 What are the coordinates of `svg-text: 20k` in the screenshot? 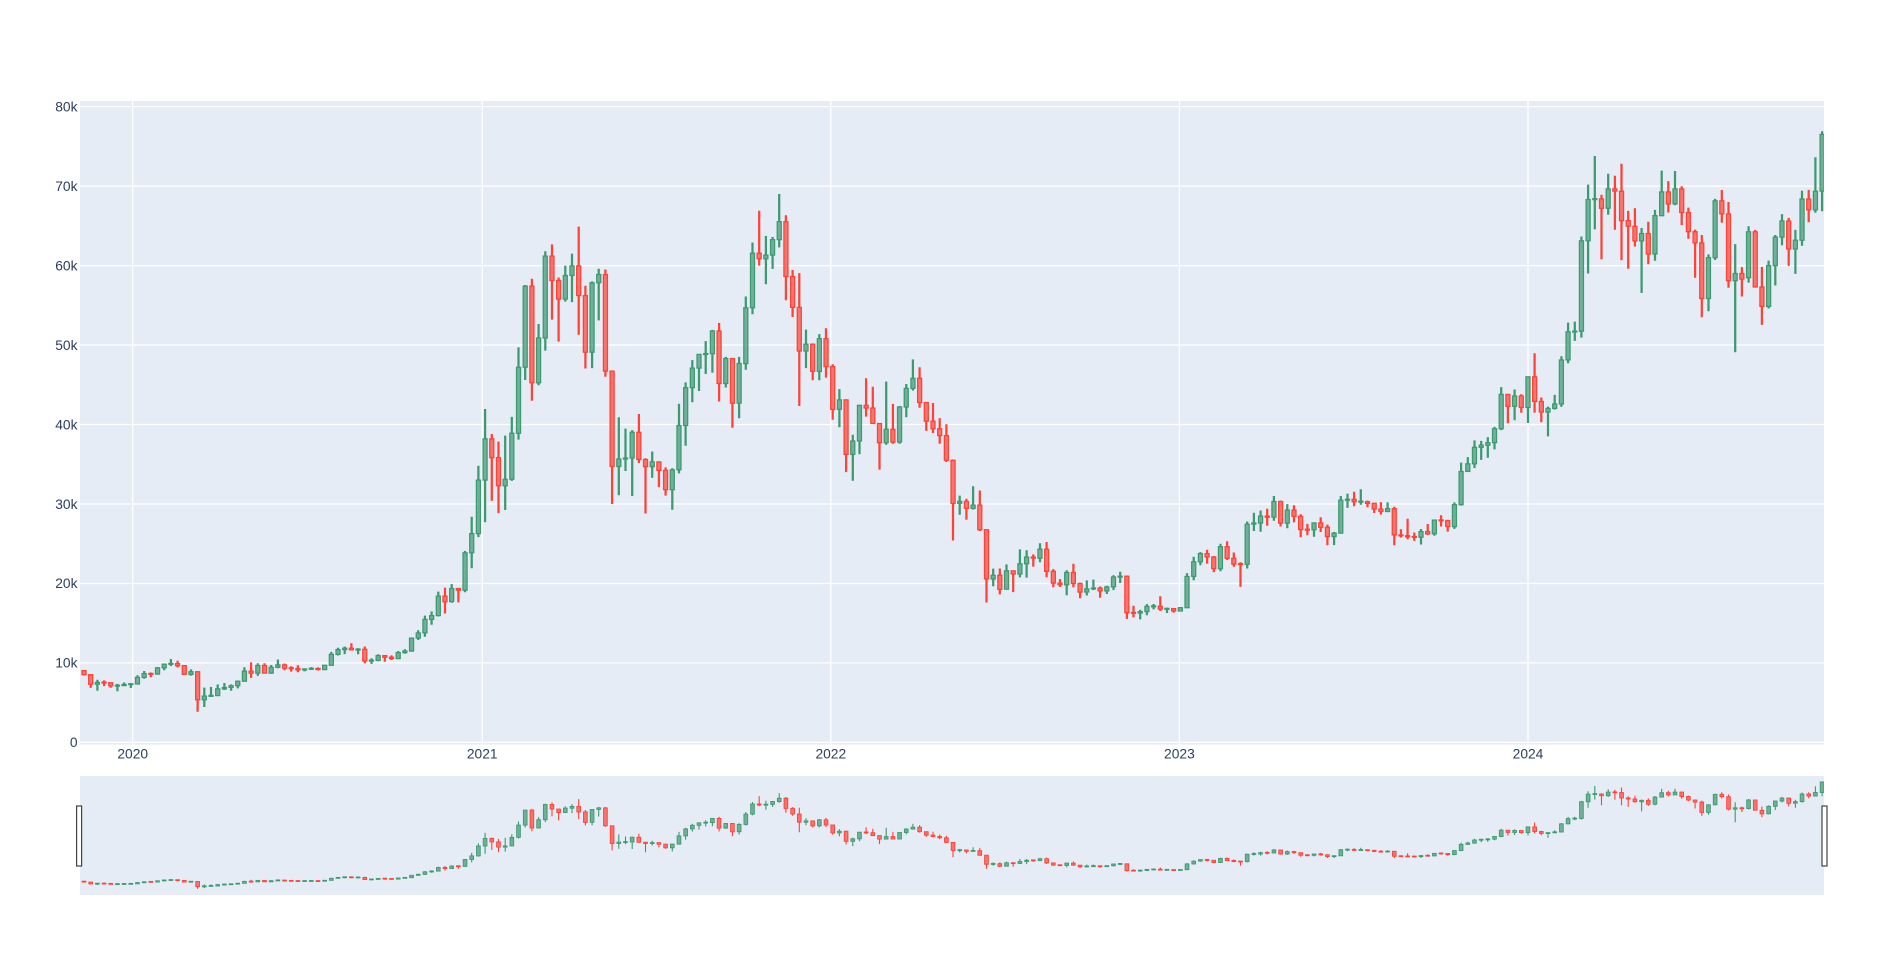 It's located at (66, 583).